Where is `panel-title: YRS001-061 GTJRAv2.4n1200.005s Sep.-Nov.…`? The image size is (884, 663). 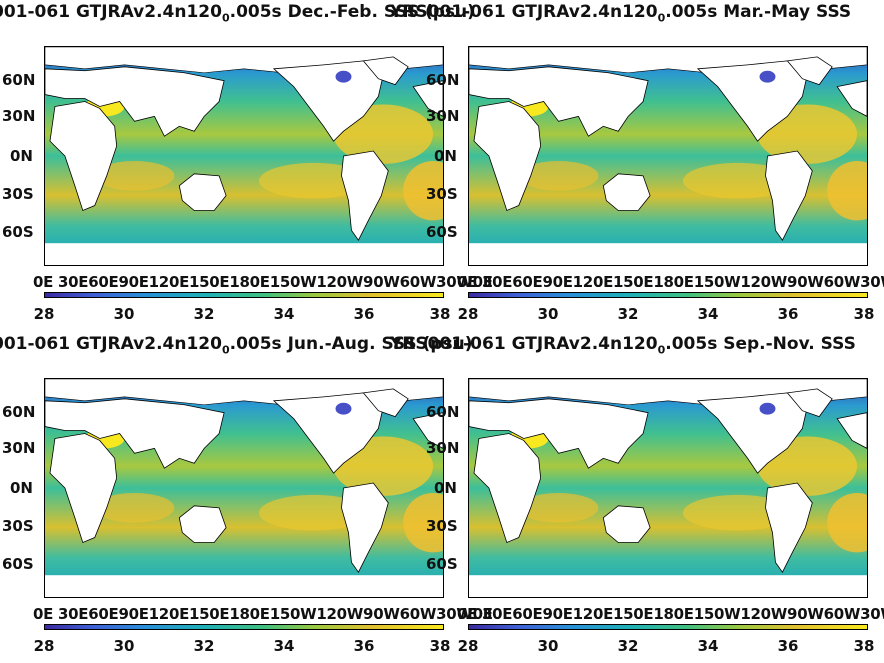 panel-title: YRS001-061 GTJRAv2.4n1200.005s Sep.-Nov.… is located at coordinates (623, 345).